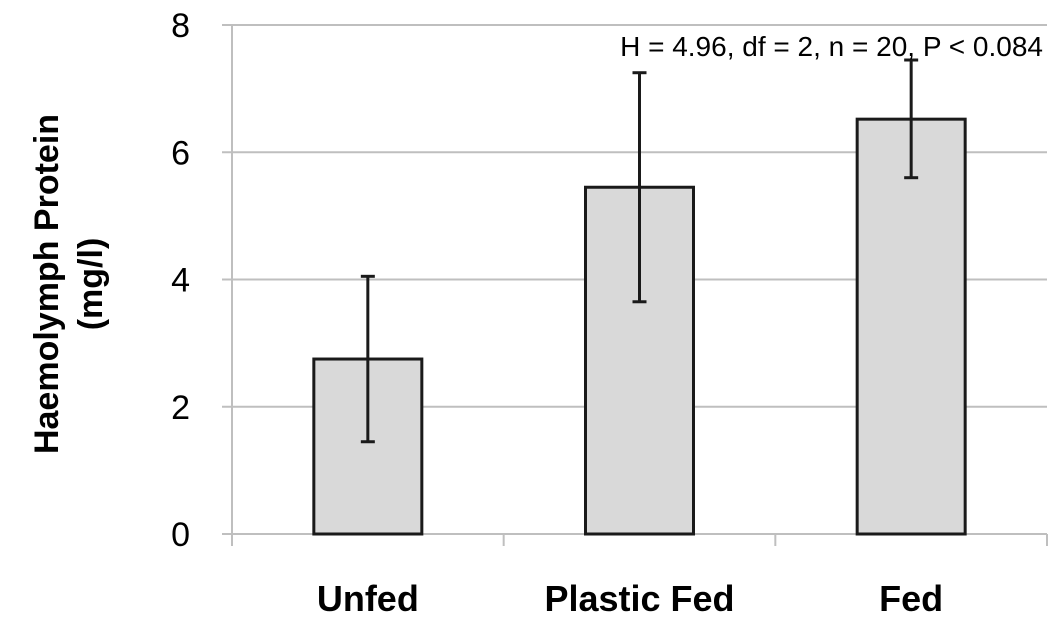 The height and width of the screenshot is (618, 1053). What do you see at coordinates (180, 26) in the screenshot?
I see `y-tick-label: 8` at bounding box center [180, 26].